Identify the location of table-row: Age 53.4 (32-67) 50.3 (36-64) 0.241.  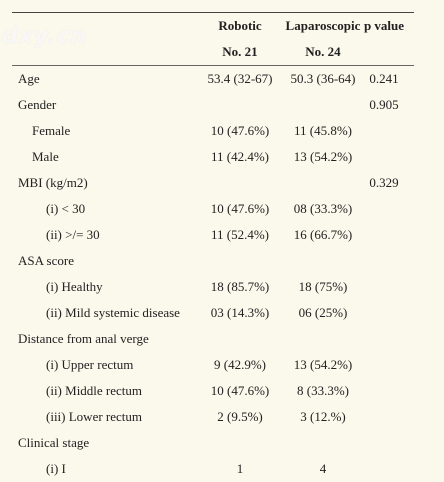
(213, 79).